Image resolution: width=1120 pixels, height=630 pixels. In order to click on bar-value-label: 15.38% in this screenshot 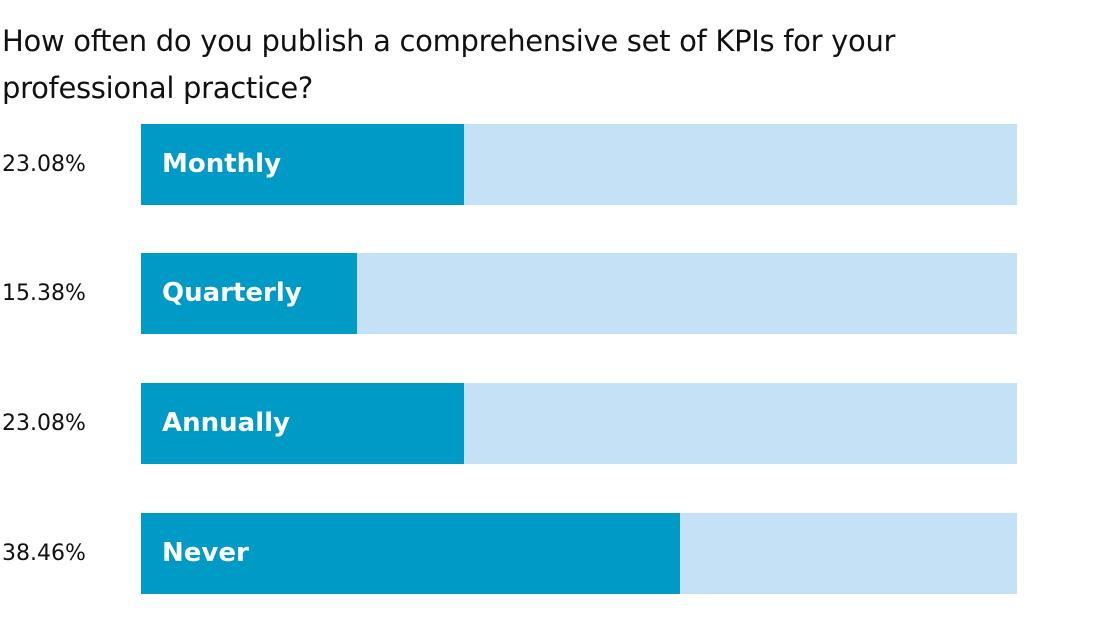, I will do `click(44, 293)`.